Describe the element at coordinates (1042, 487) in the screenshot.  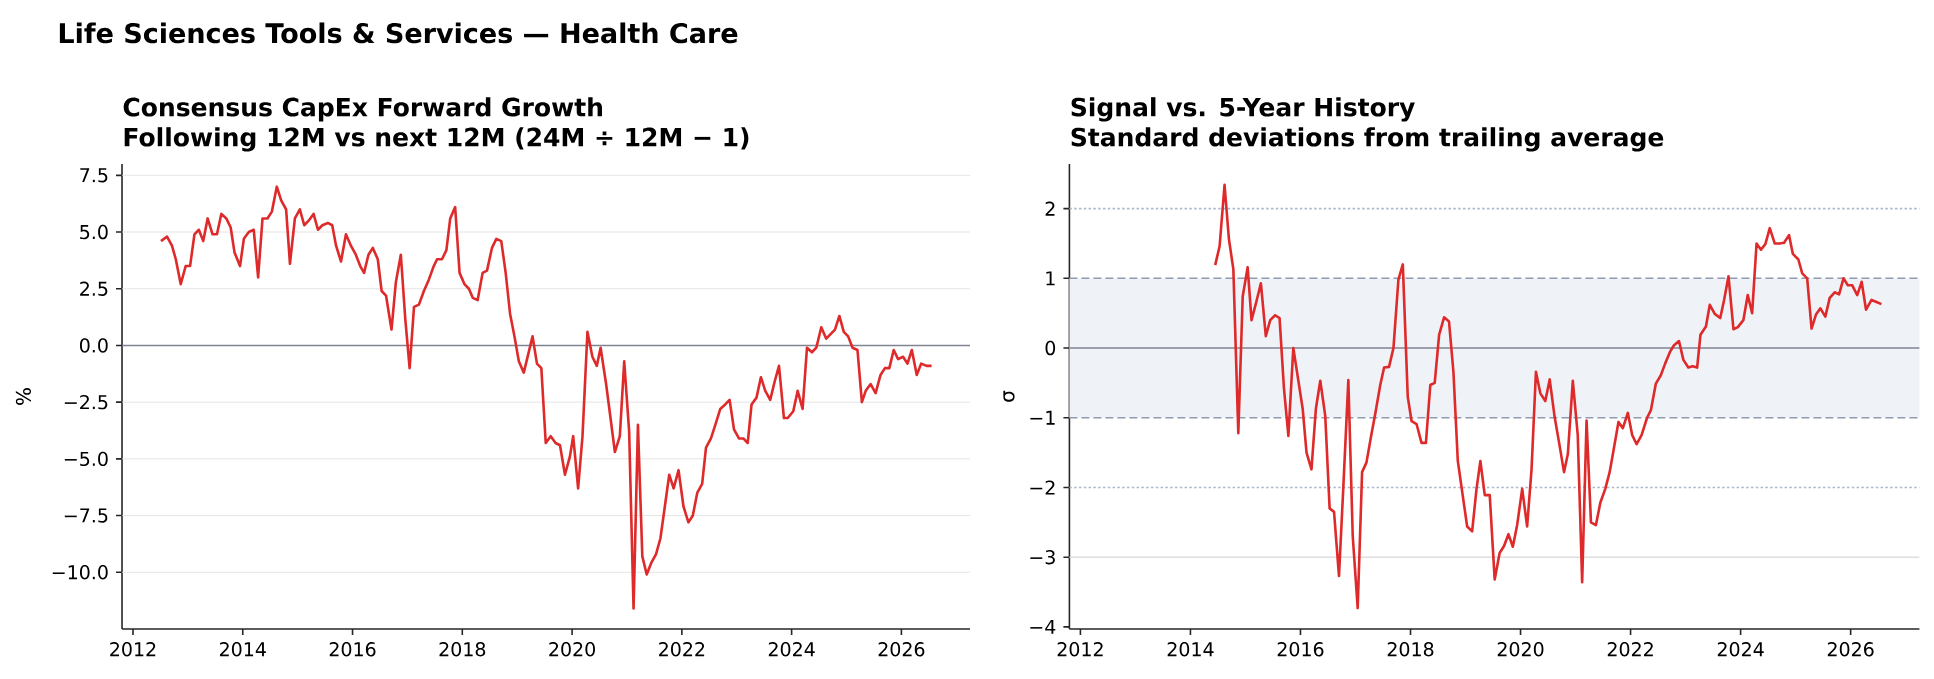
I see `y-tick-label: −2` at that location.